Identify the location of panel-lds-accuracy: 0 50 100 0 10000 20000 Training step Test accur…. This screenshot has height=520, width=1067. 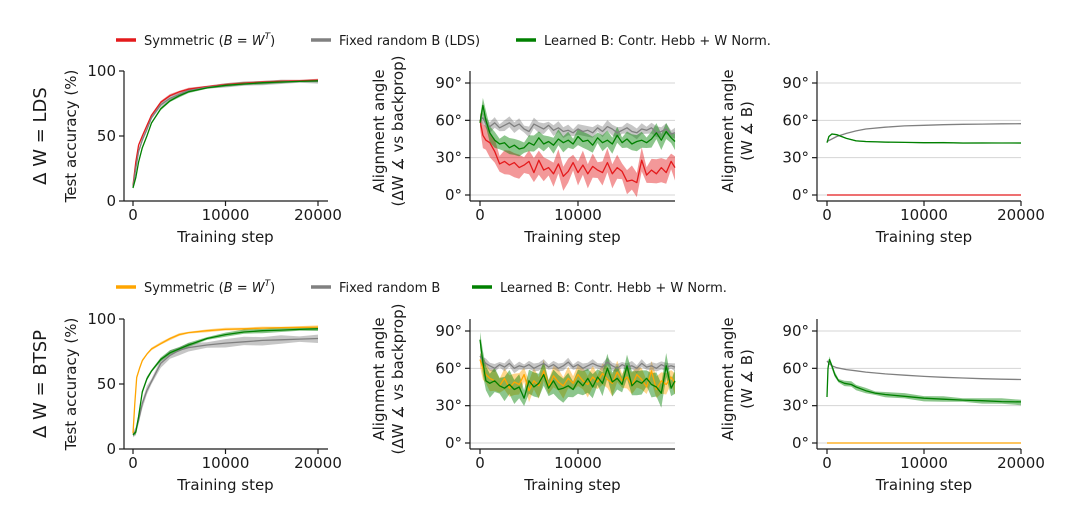
(202, 154).